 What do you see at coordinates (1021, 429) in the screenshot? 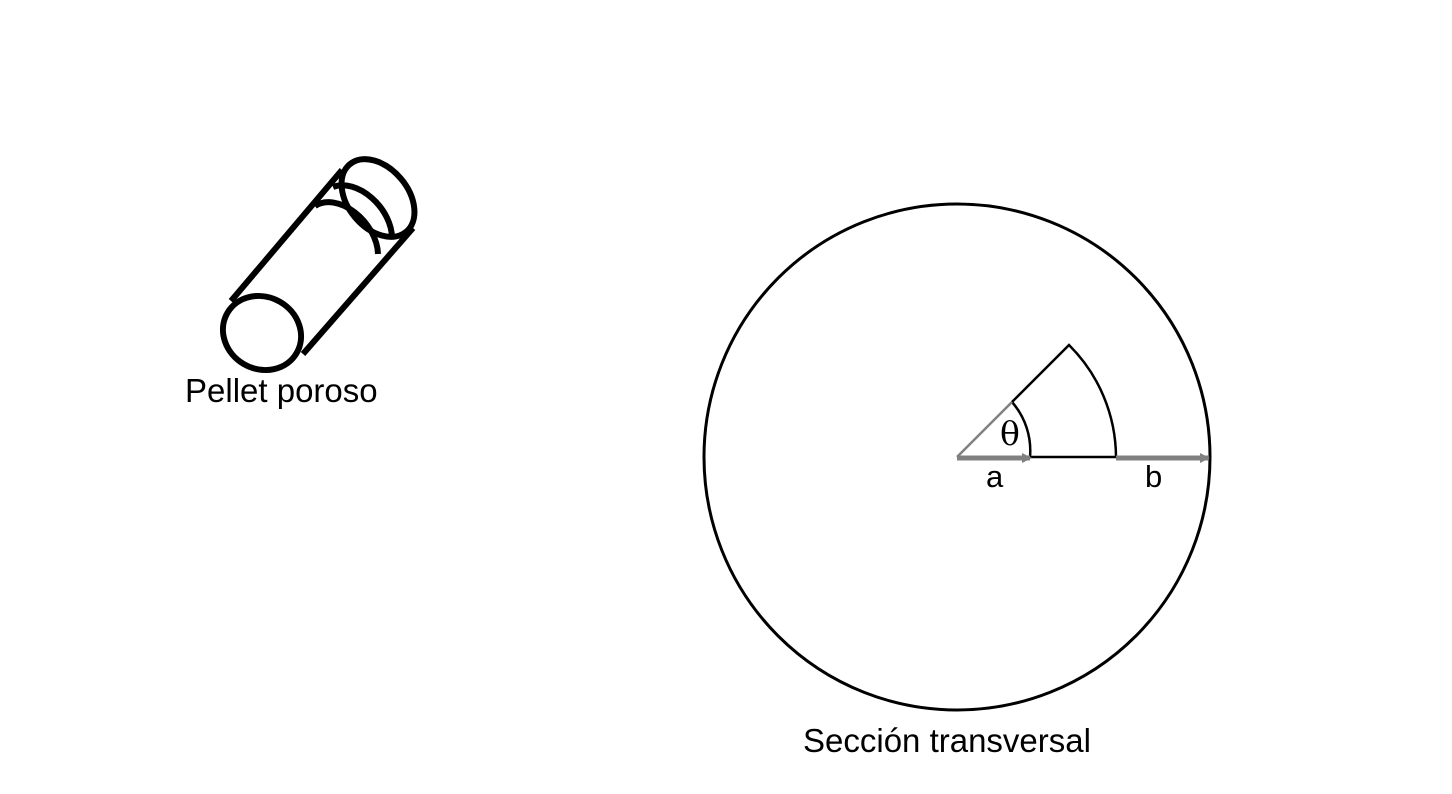
I see `angle-arc` at bounding box center [1021, 429].